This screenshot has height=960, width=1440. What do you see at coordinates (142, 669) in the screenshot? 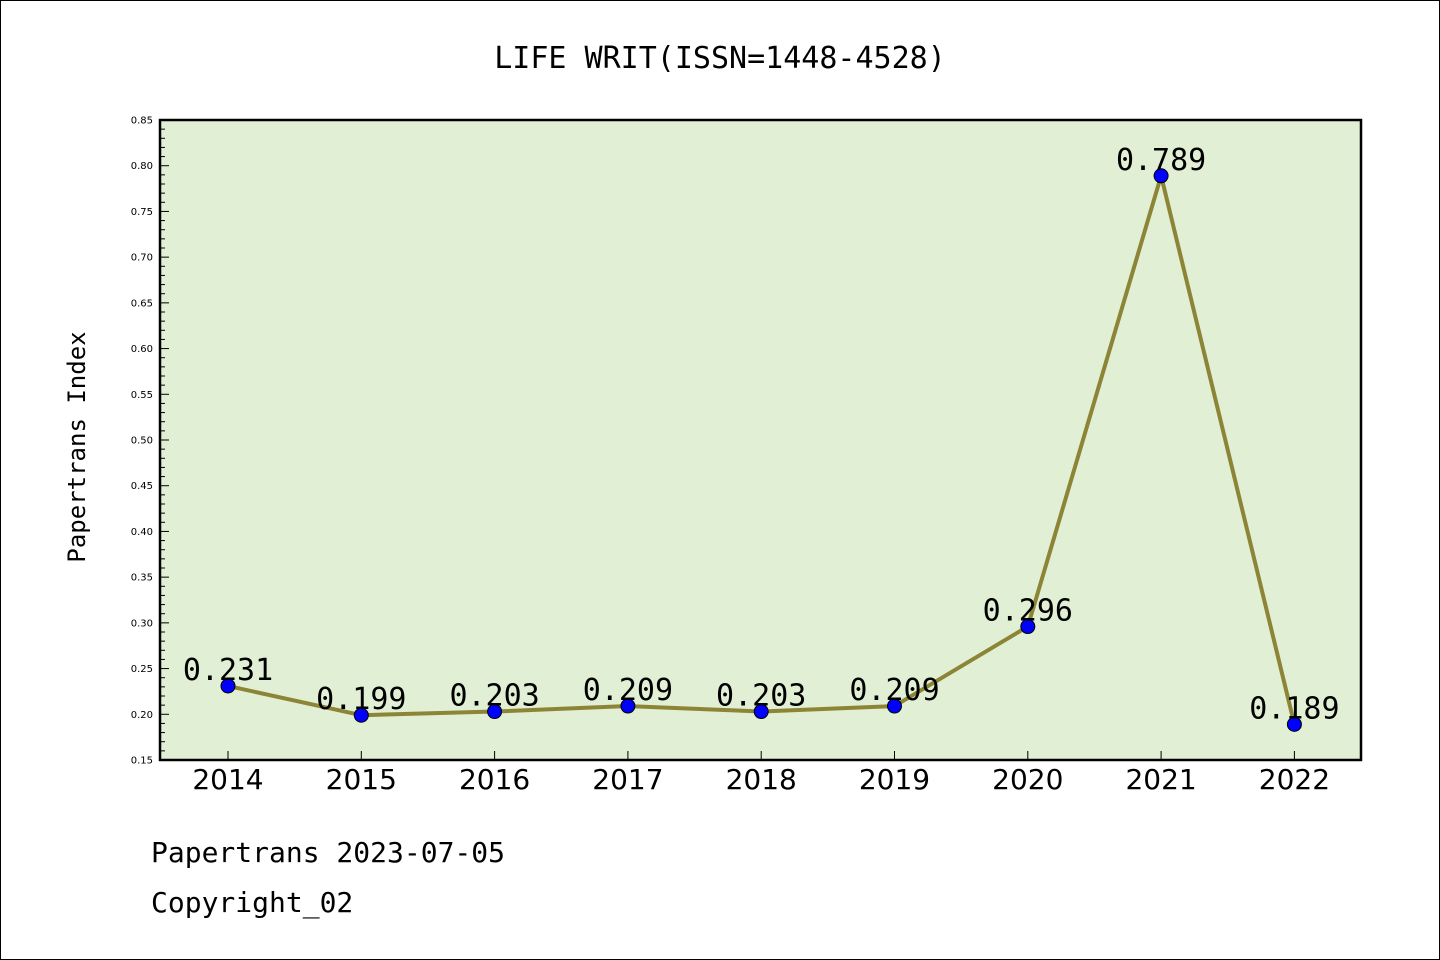
I see `y-tick-label: 0.25` at bounding box center [142, 669].